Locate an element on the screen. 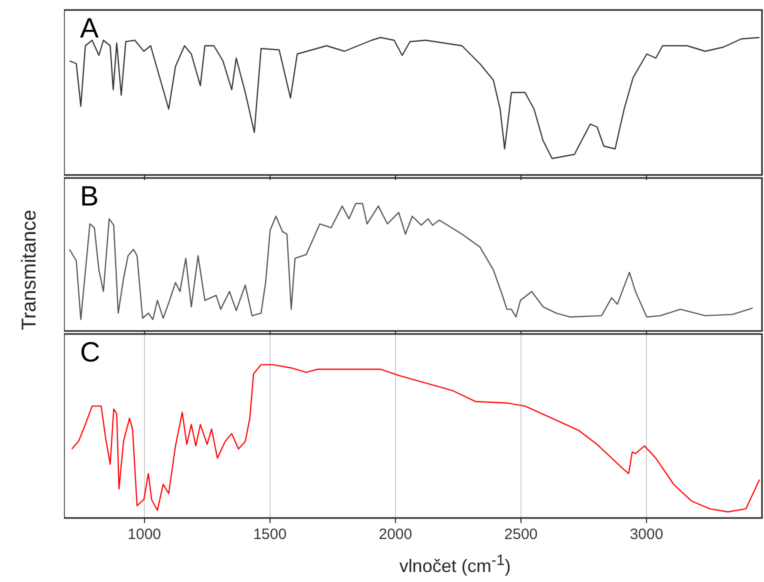 The height and width of the screenshot is (582, 764). y-axis-title: Transmitance is located at coordinates (30, 270).